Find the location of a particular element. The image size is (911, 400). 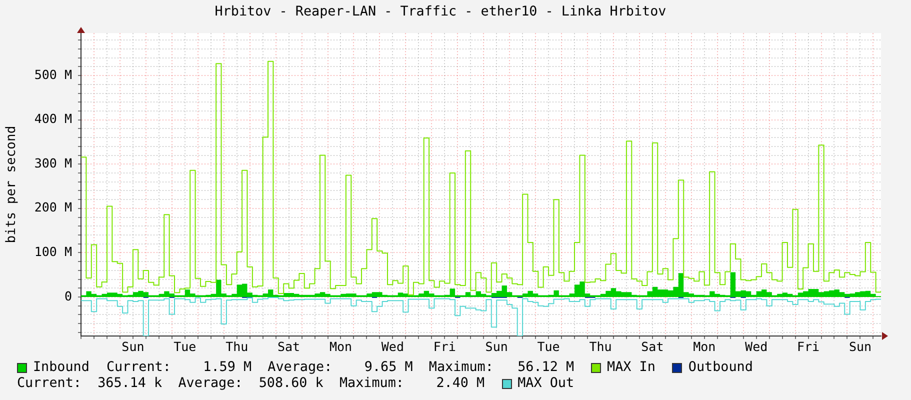

y-tick-label: 100 M is located at coordinates (53, 251).